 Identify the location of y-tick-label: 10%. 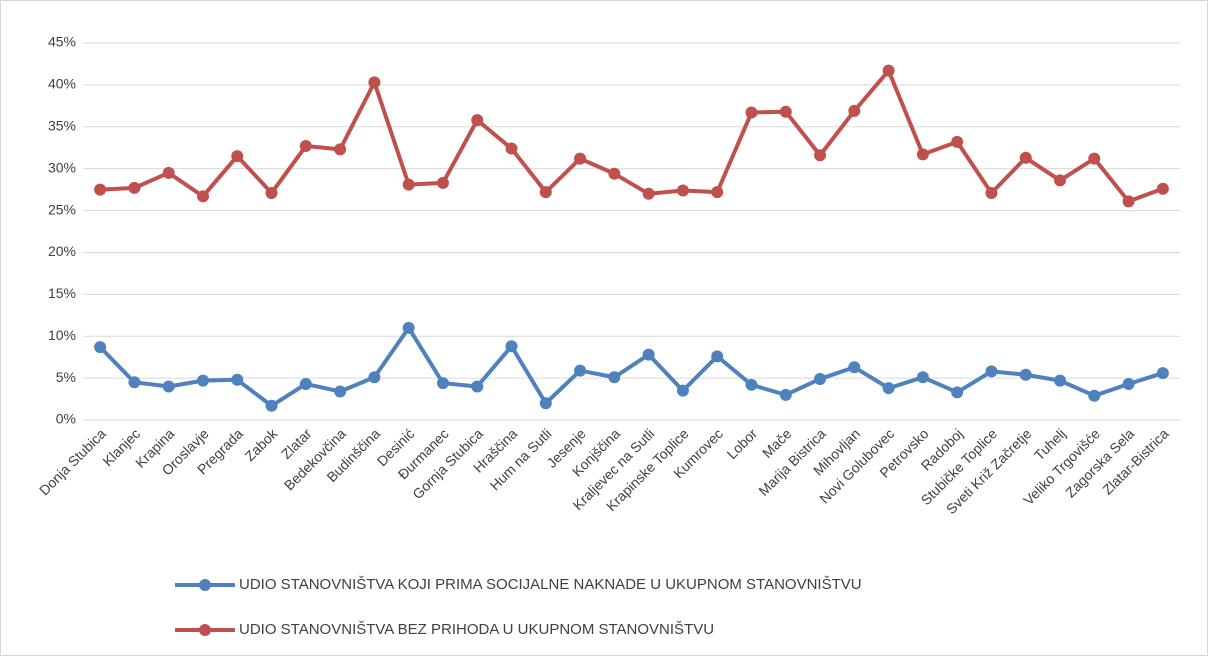
(62, 335).